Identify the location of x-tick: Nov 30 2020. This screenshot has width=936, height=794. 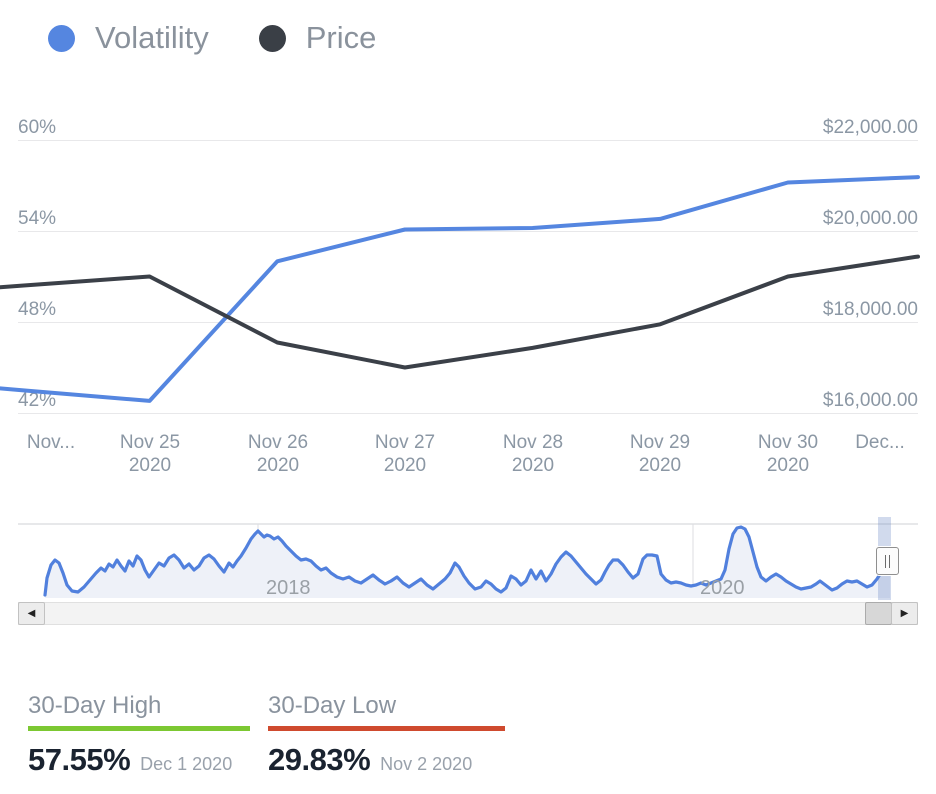
(788, 454).